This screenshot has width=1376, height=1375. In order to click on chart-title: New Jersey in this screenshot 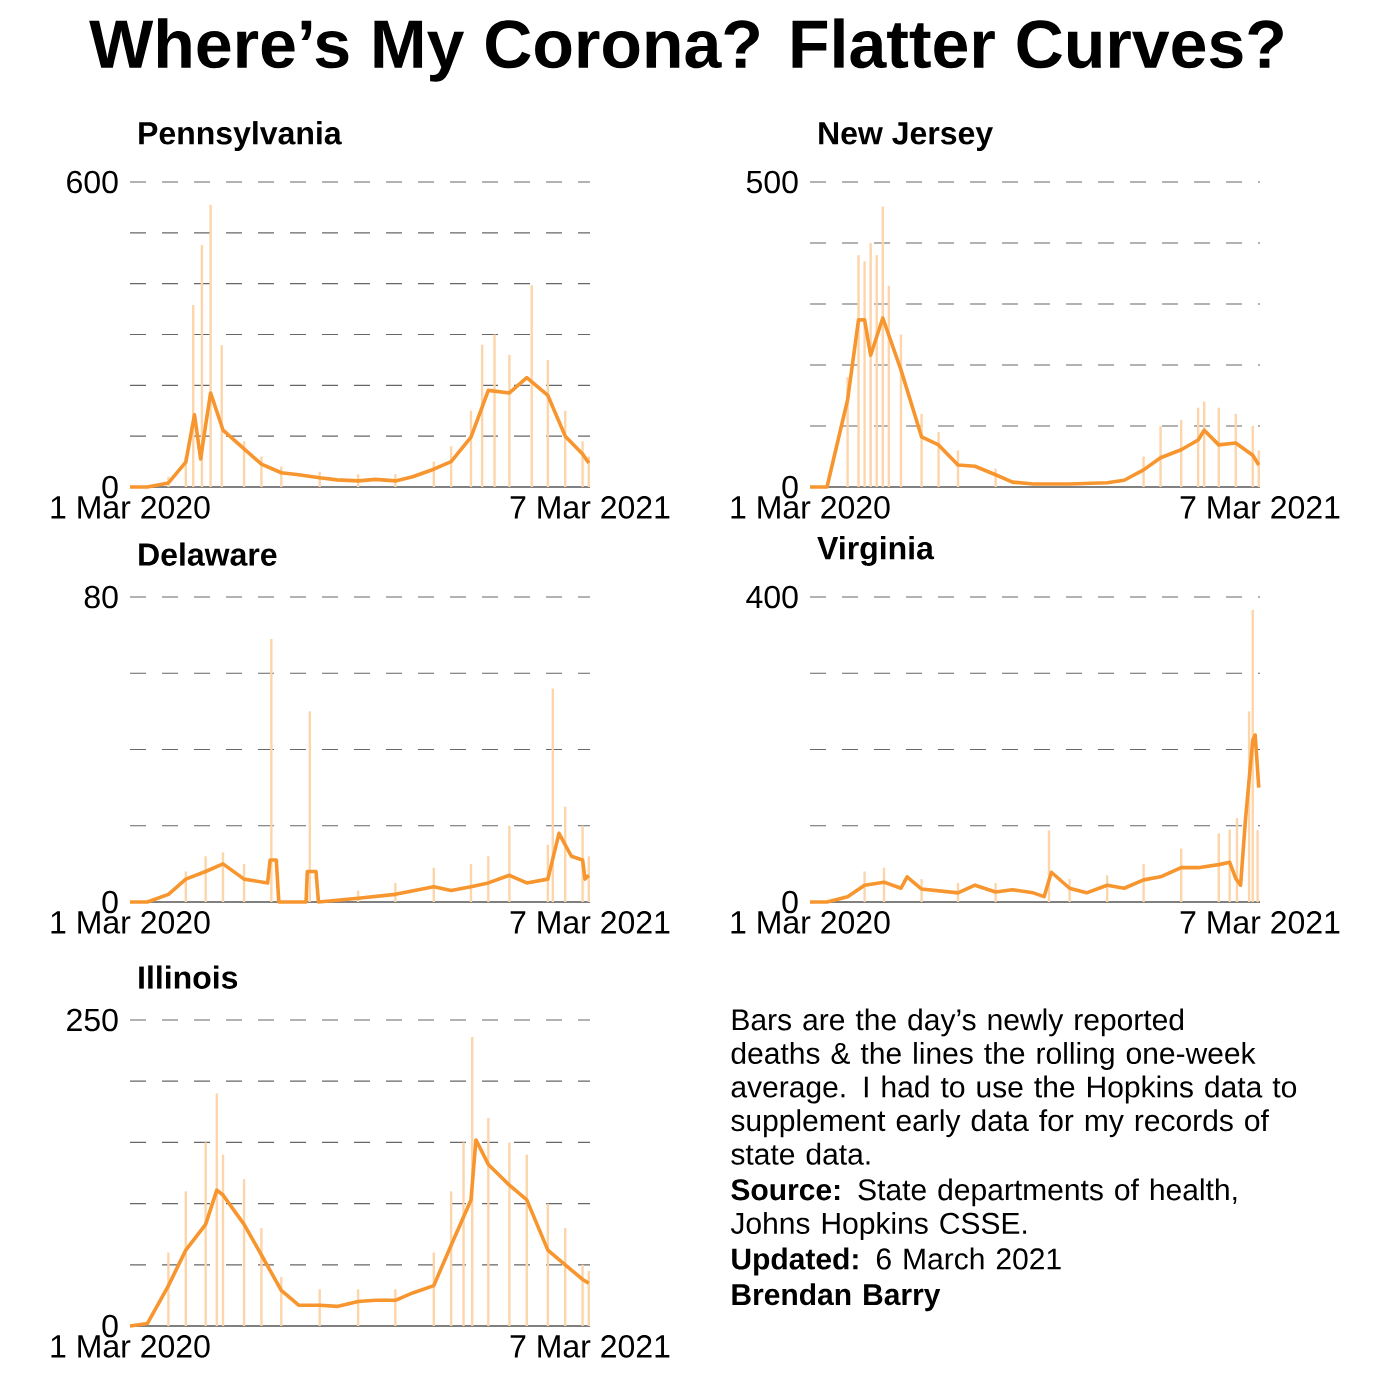, I will do `click(906, 136)`.